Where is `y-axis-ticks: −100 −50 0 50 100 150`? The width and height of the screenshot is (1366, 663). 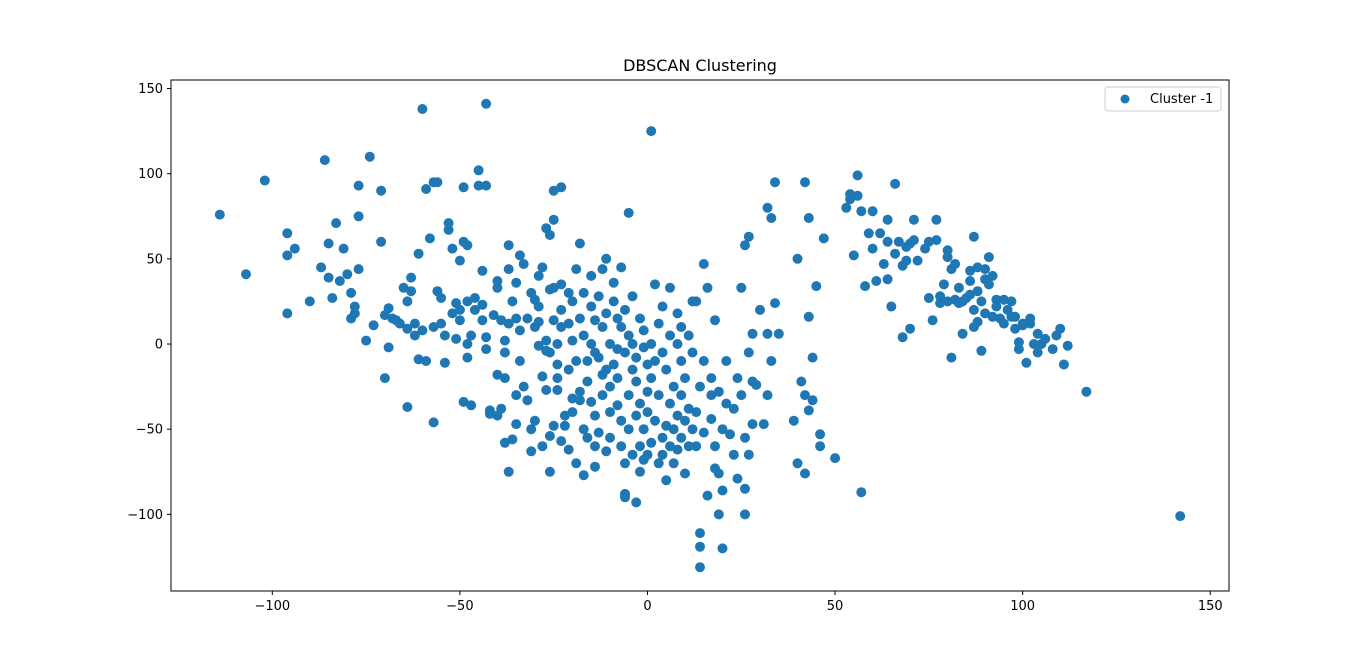 y-axis-ticks: −100 −50 0 50 100 150 is located at coordinates (149, 302).